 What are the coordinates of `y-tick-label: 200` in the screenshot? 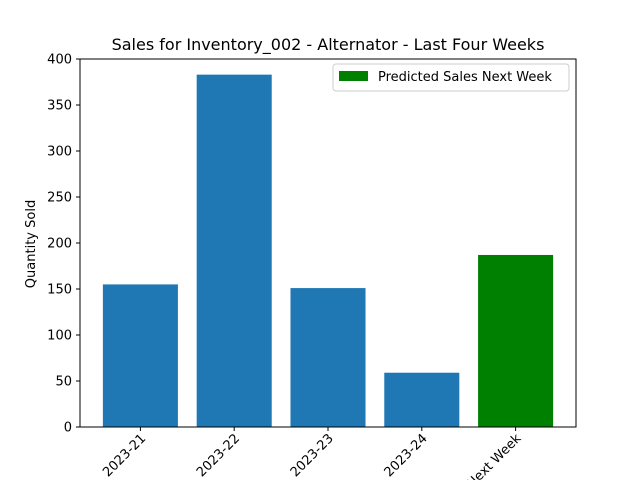 It's located at (59, 244).